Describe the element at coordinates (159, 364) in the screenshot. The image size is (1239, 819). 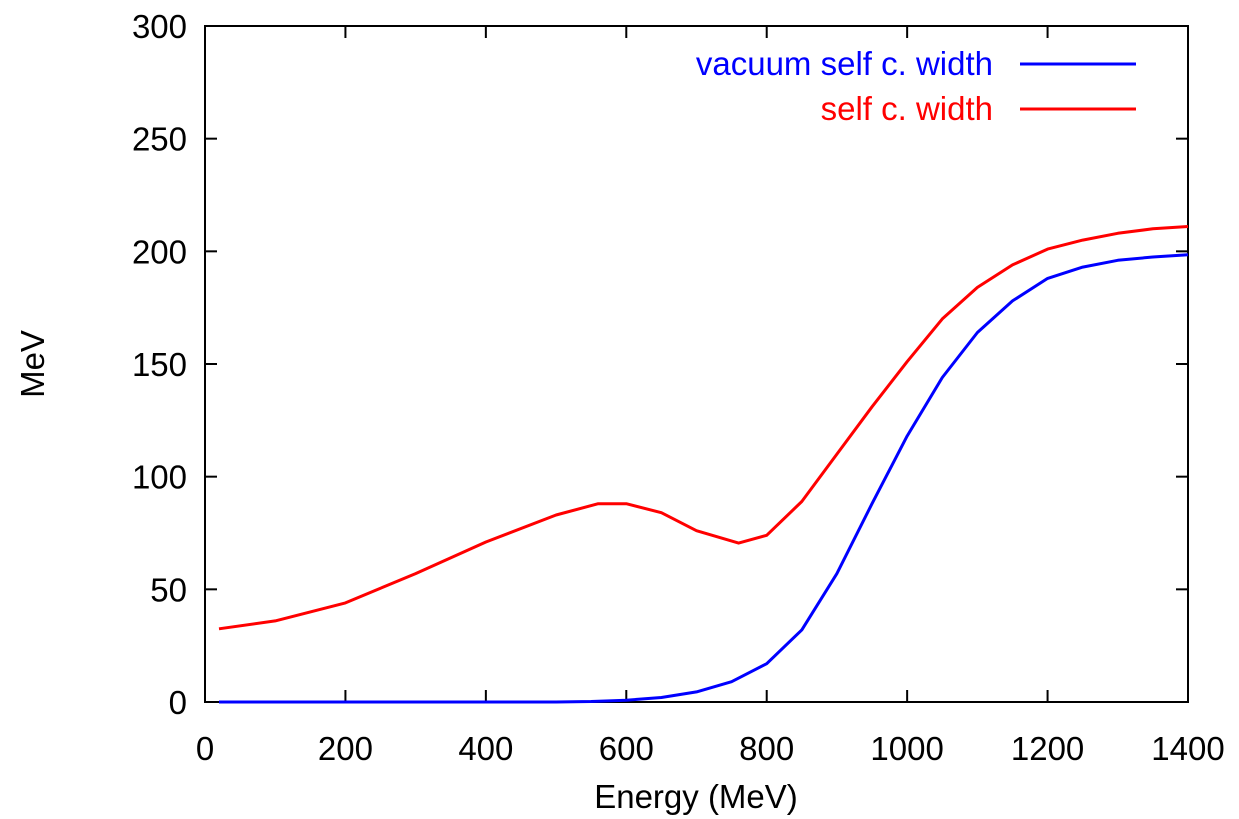
I see `y-tick-label: 150` at that location.